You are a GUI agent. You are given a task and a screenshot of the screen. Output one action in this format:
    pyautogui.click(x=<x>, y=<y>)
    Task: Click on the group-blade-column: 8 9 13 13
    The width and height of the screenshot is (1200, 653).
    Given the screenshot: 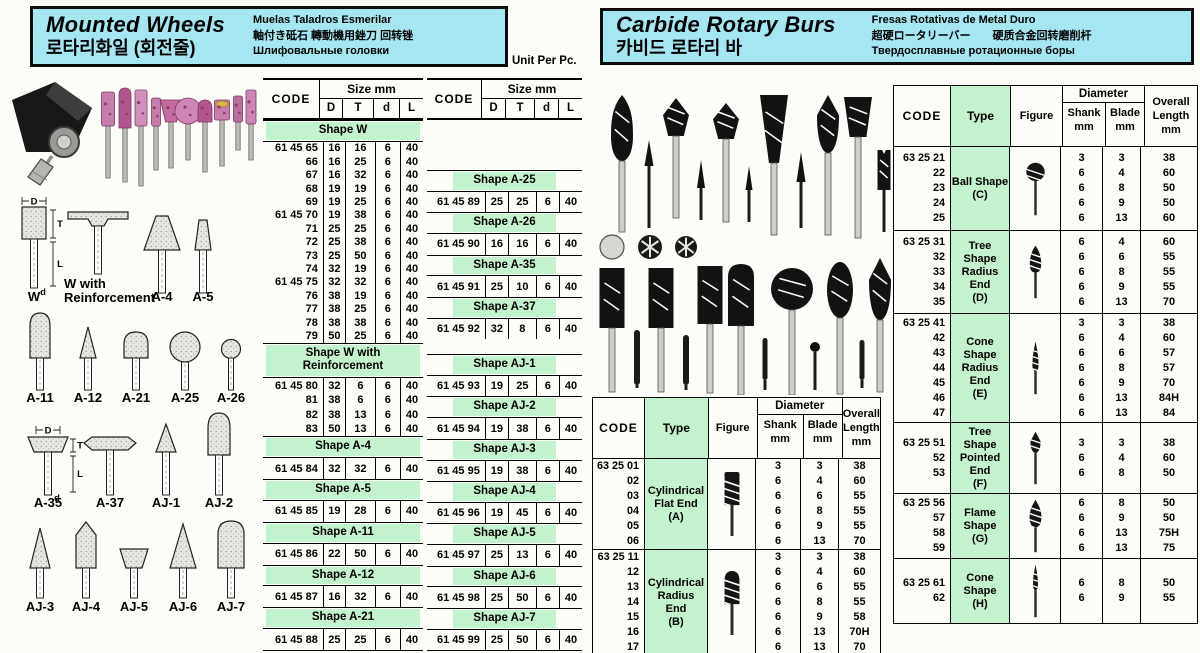 What is the action you would take?
    pyautogui.click(x=1121, y=526)
    